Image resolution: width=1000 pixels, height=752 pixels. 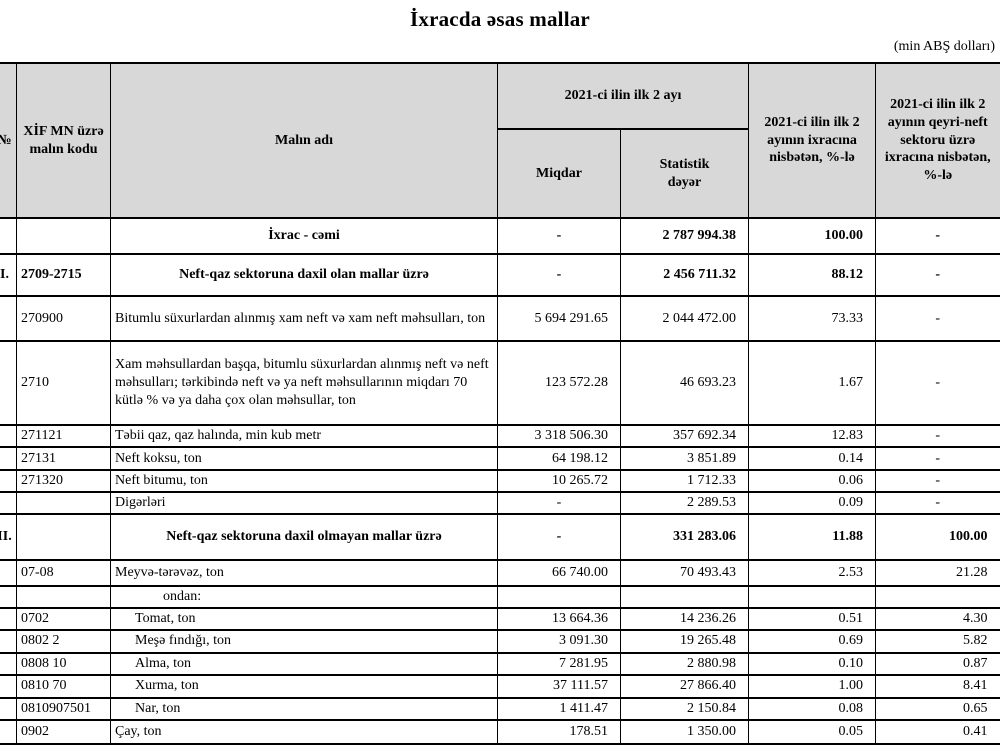 What do you see at coordinates (63, 436) in the screenshot?
I see `cell-code: 271121` at bounding box center [63, 436].